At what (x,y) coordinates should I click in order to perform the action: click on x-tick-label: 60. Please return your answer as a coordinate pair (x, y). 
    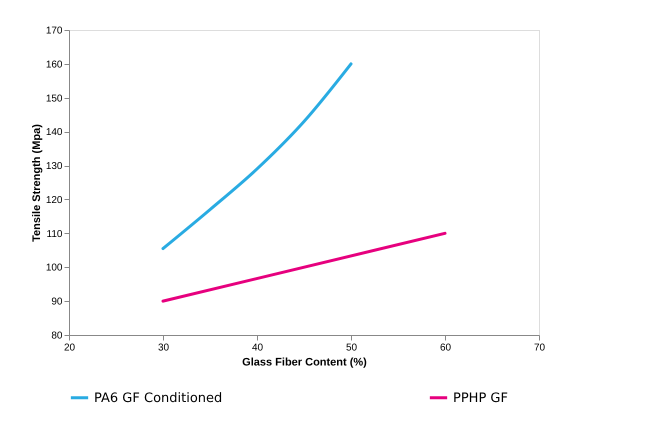
    Looking at the image, I should click on (446, 348).